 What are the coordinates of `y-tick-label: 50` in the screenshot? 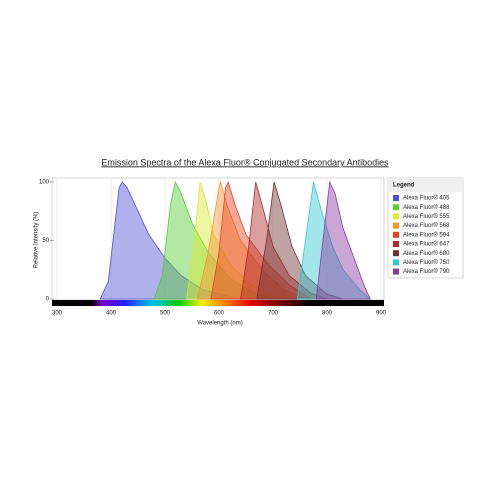 It's located at (45, 241).